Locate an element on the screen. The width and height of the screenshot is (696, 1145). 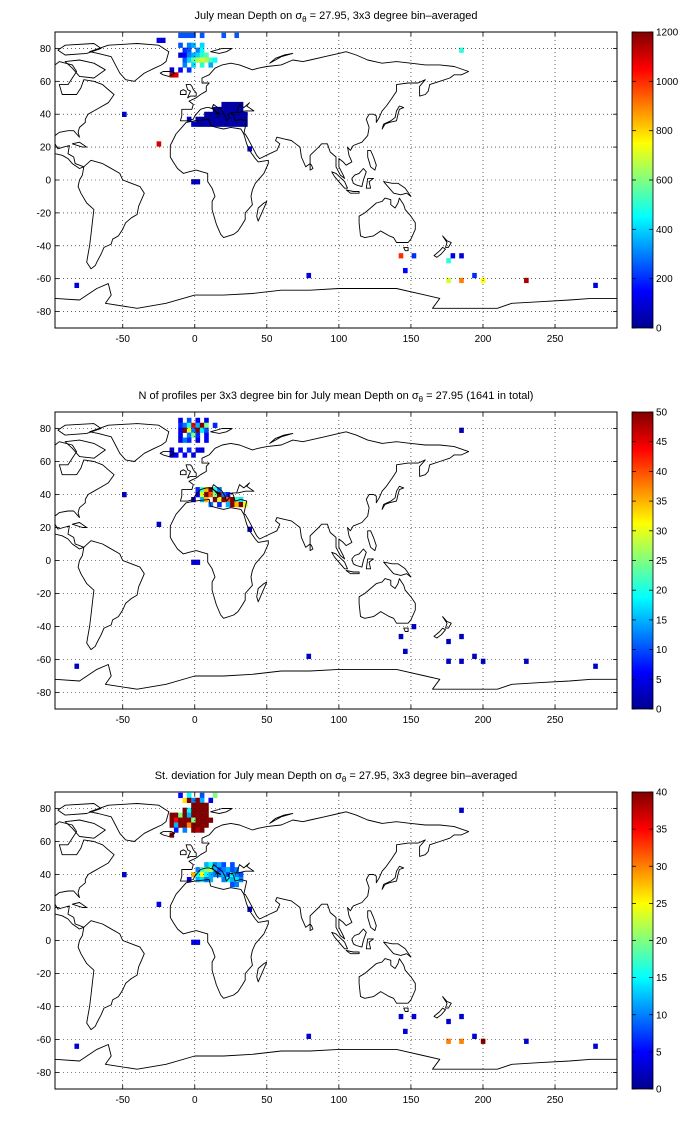
coastline-newGuinea is located at coordinates (397, 569).